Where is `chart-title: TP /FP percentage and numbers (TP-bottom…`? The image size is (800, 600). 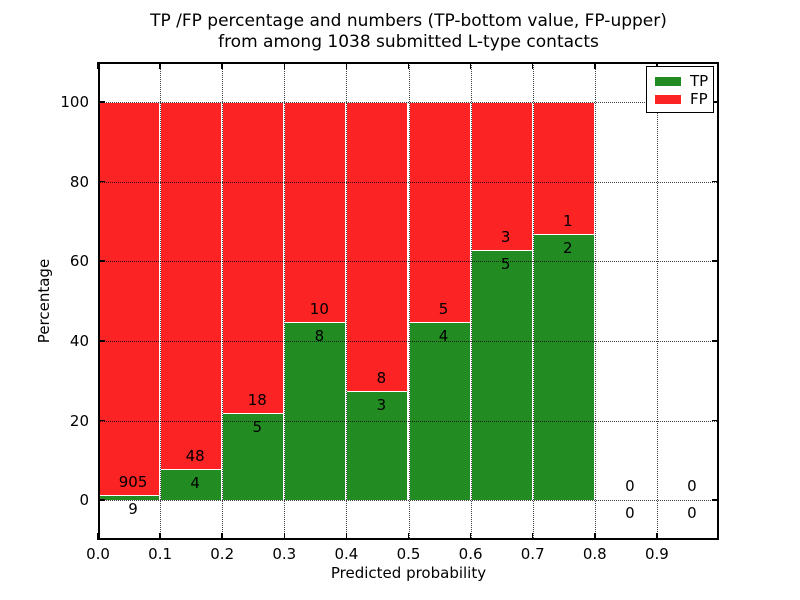 chart-title: TP /FP percentage and numbers (TP-bottom… is located at coordinates (408, 32).